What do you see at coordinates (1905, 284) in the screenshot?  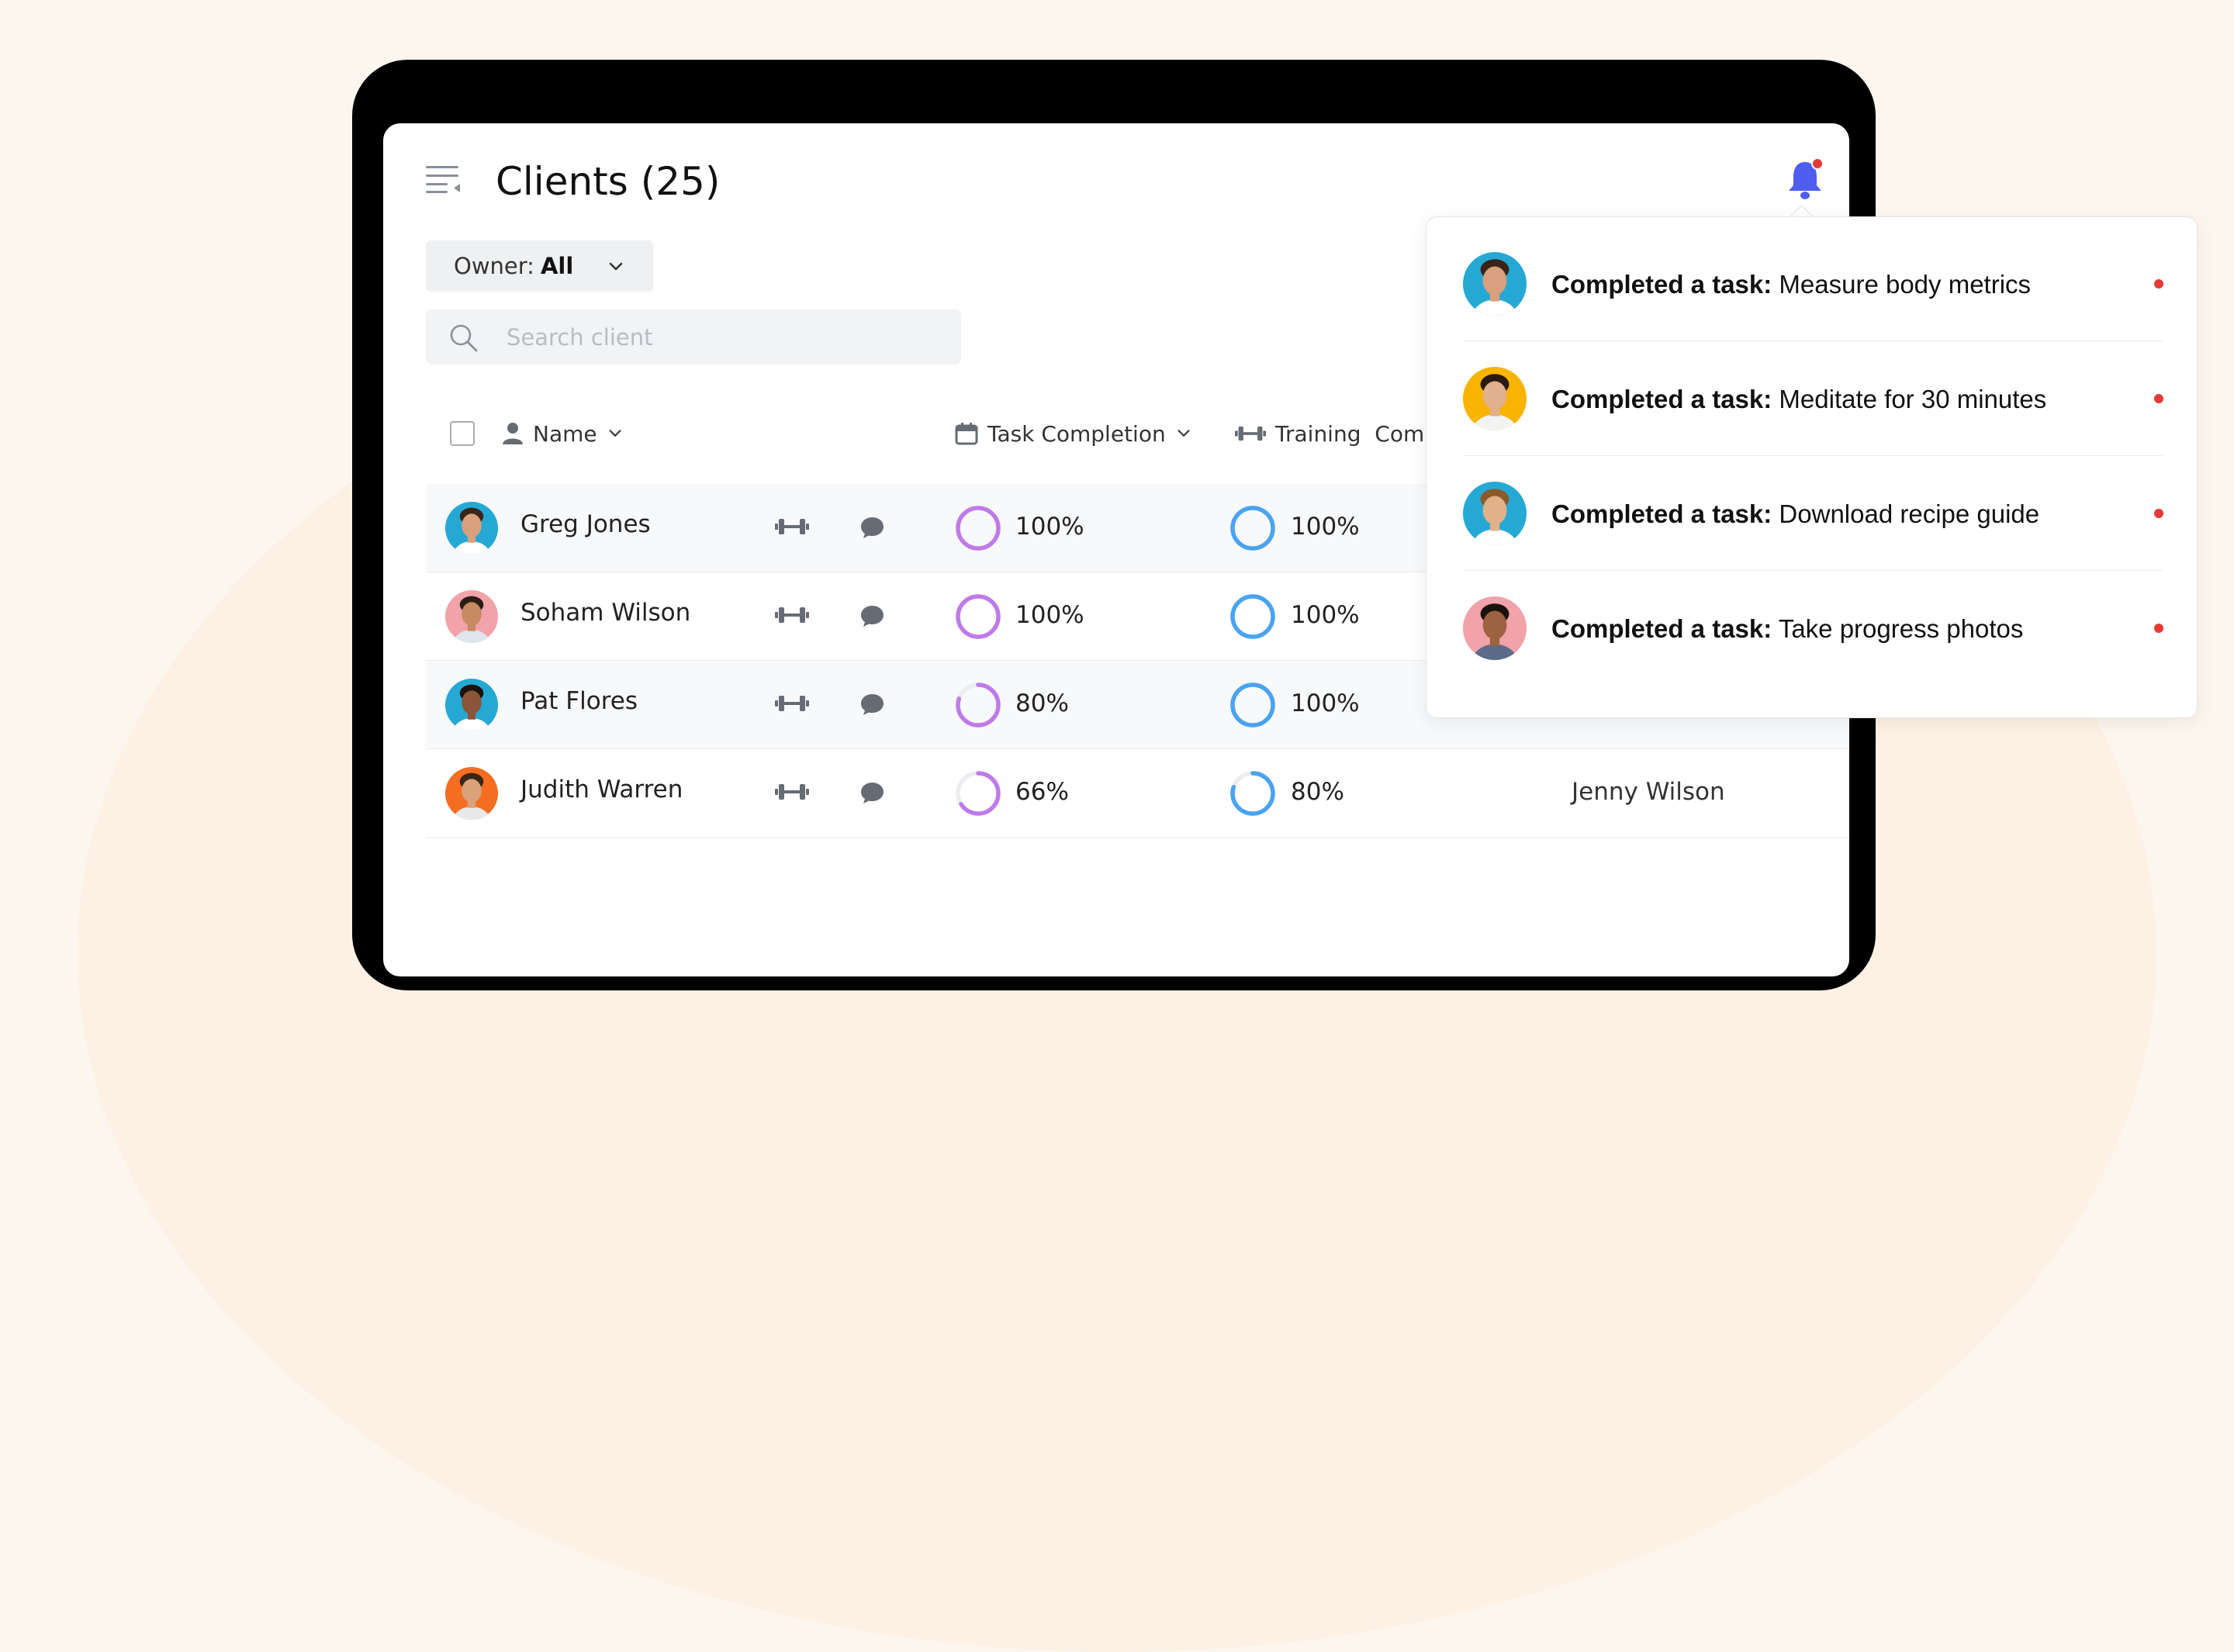 I see `notification-task: Measure body metrics` at bounding box center [1905, 284].